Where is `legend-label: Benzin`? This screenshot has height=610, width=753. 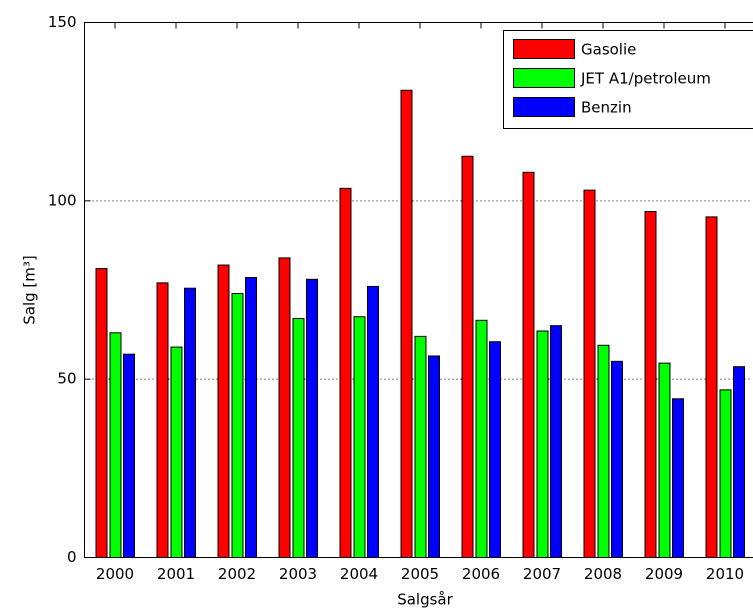 legend-label: Benzin is located at coordinates (606, 108).